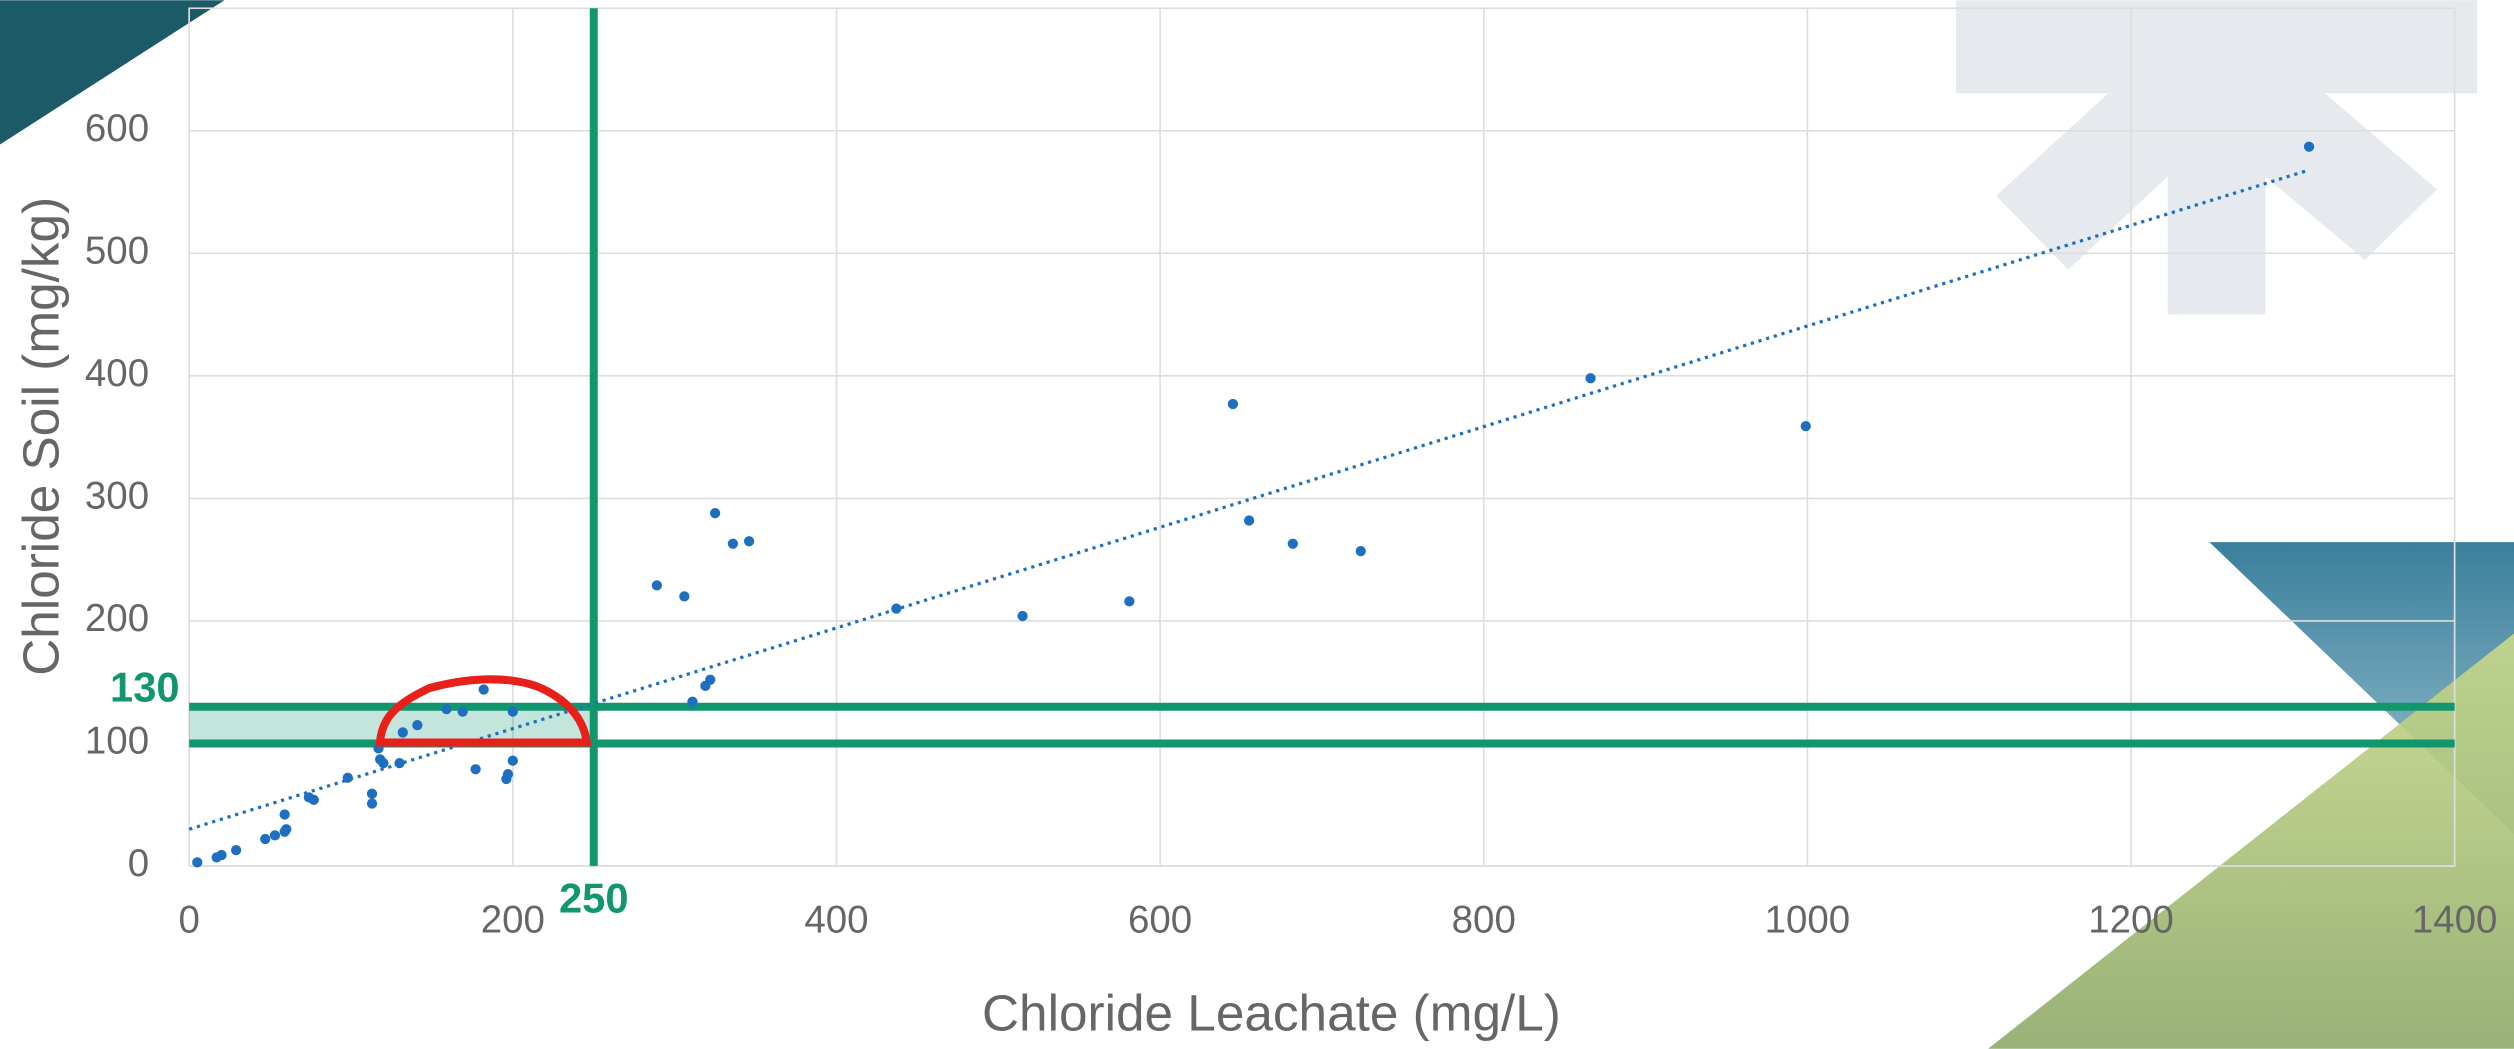 The width and height of the screenshot is (2514, 1049). What do you see at coordinates (117, 128) in the screenshot?
I see `y-tick-label: 600` at bounding box center [117, 128].